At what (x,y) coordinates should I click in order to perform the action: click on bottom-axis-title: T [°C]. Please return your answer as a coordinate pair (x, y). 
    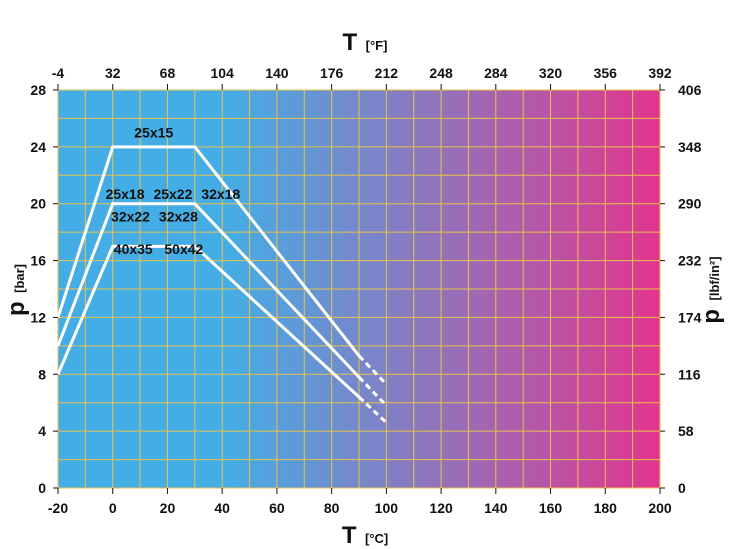
    Looking at the image, I should click on (365, 535).